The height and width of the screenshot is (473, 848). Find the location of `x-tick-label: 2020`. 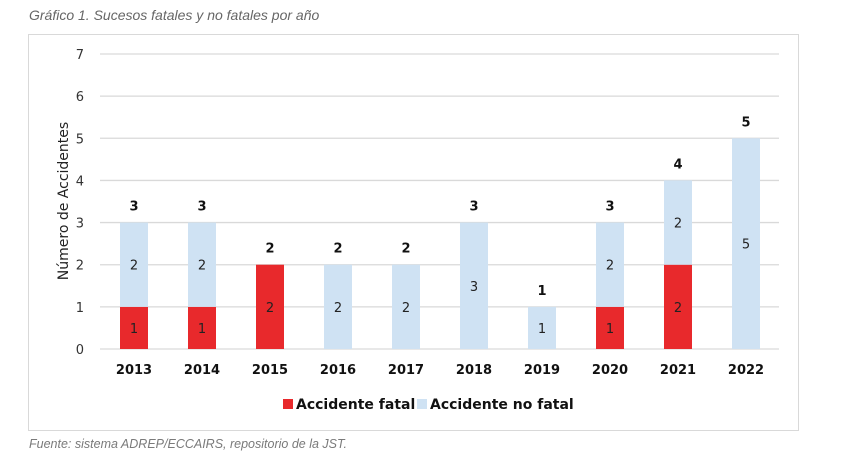

x-tick-label: 2020 is located at coordinates (610, 370).